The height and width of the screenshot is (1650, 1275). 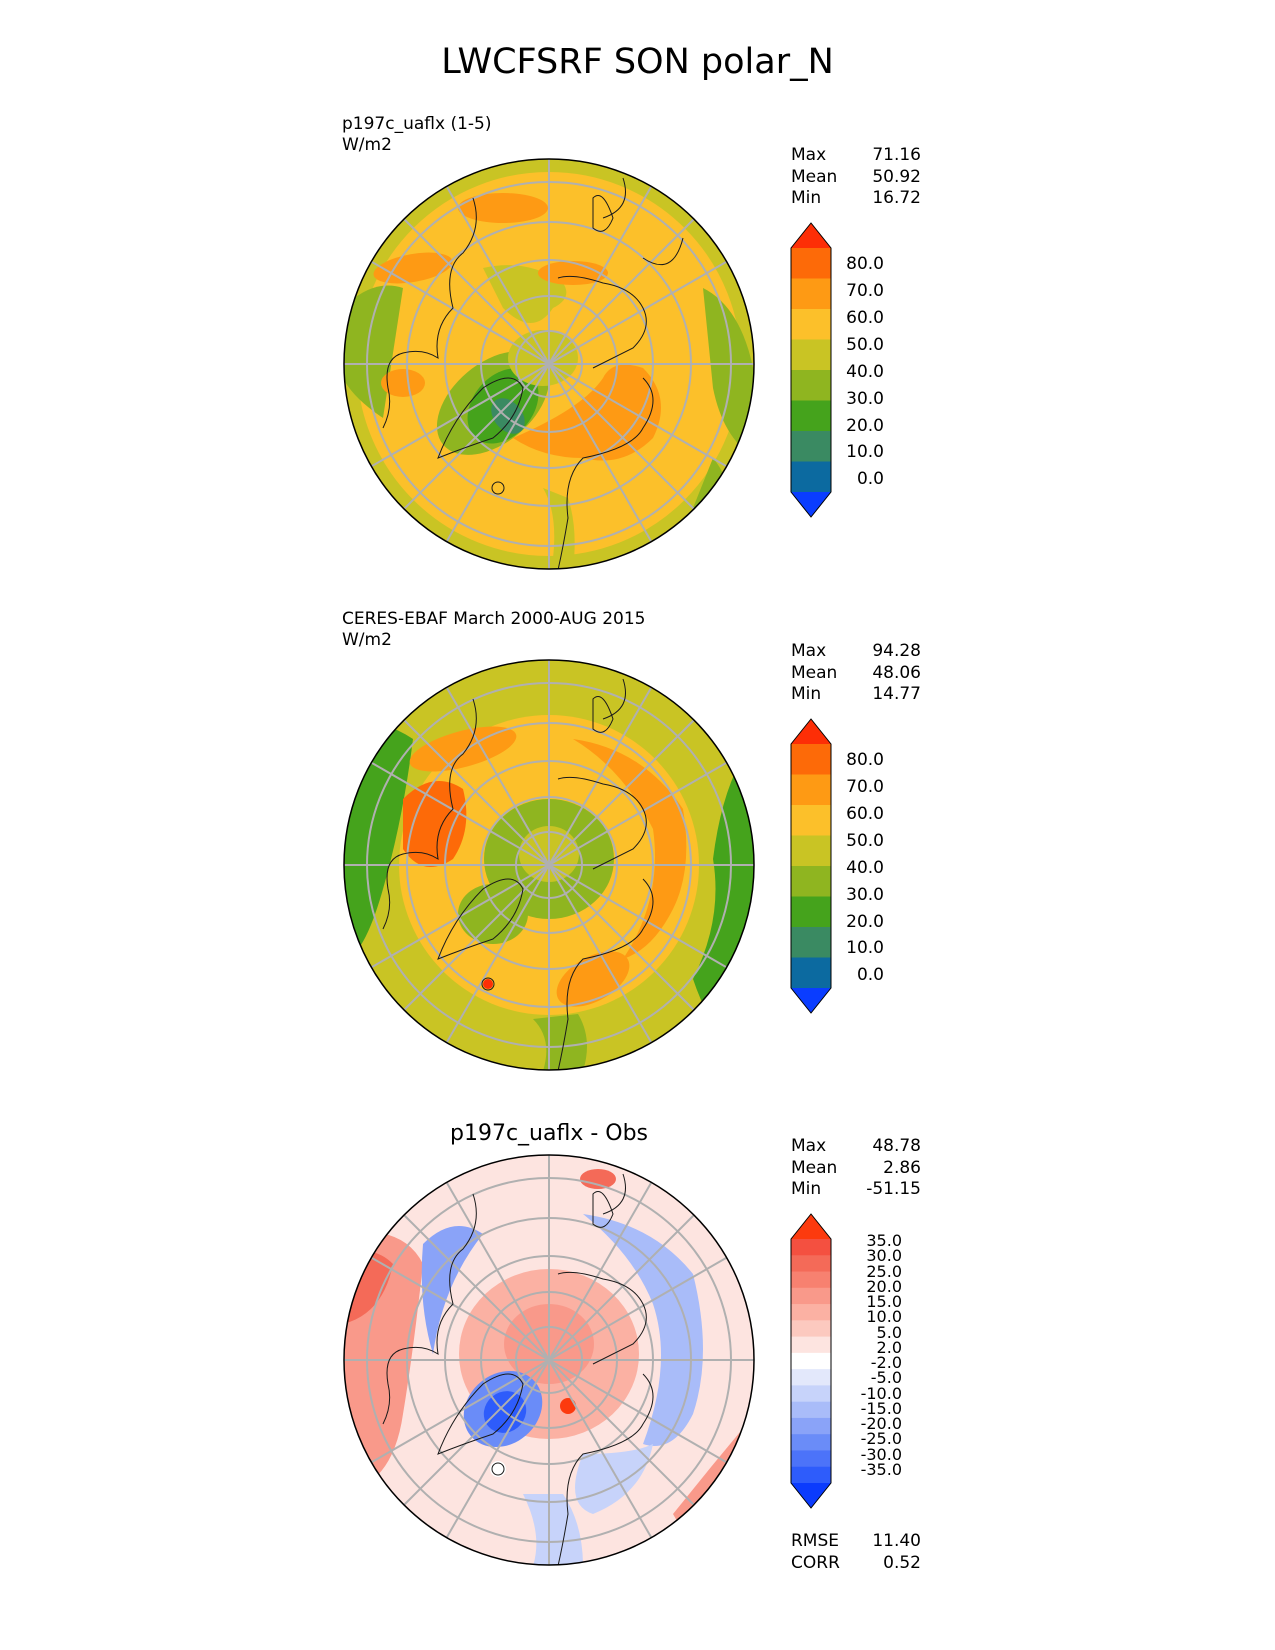 What do you see at coordinates (856, 1189) in the screenshot?
I see `stat-min: Min -51.15` at bounding box center [856, 1189].